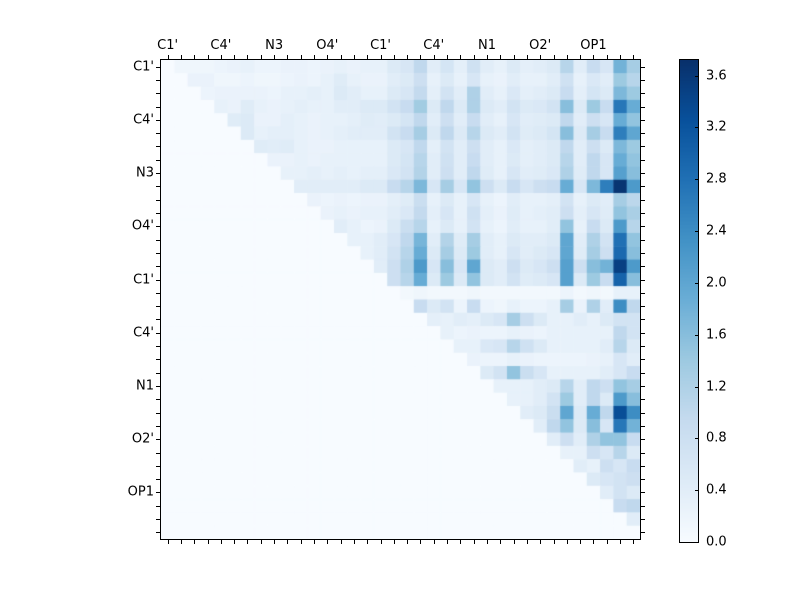 The width and height of the screenshot is (800, 600). I want to click on colorbar-tick-label: 0.0, so click(716, 542).